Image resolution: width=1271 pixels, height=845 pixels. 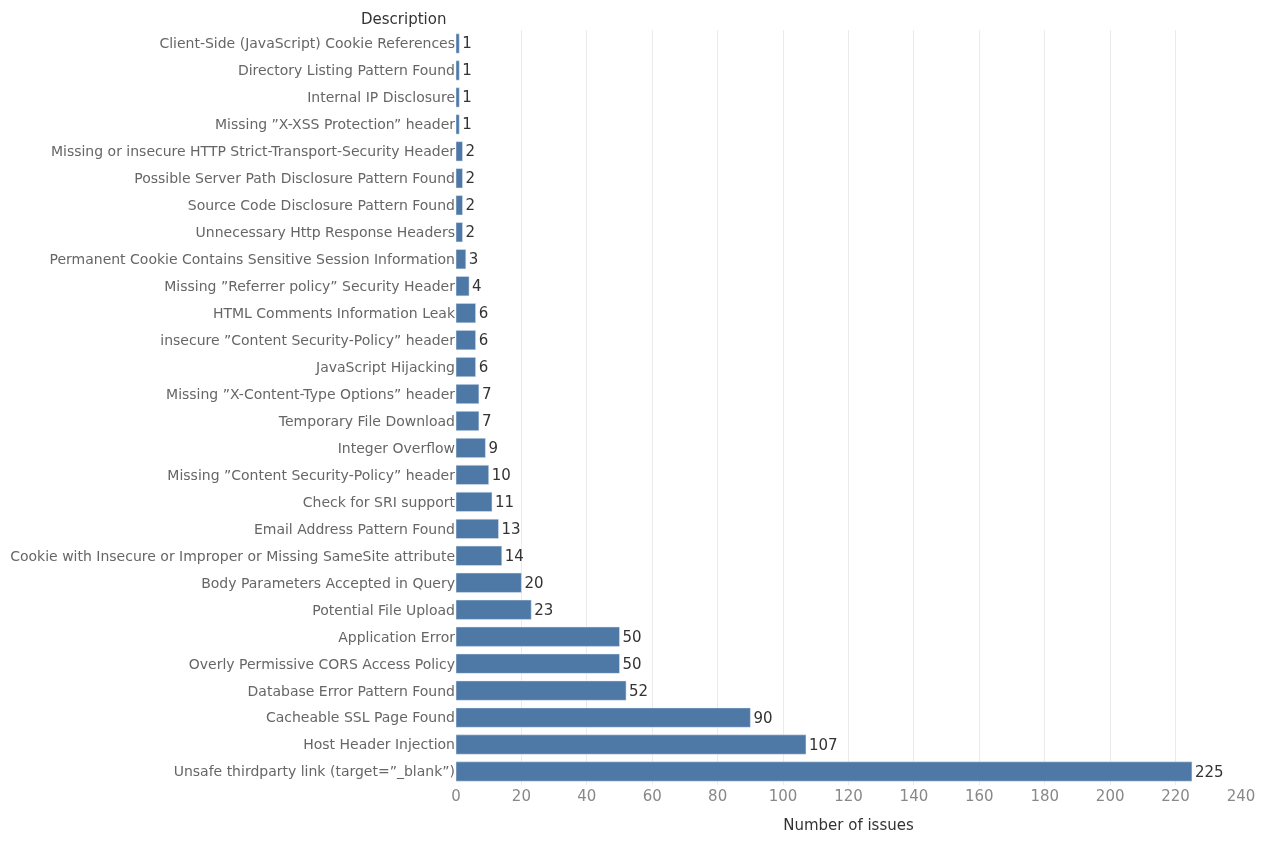 What do you see at coordinates (823, 744) in the screenshot?
I see `data-label: 107` at bounding box center [823, 744].